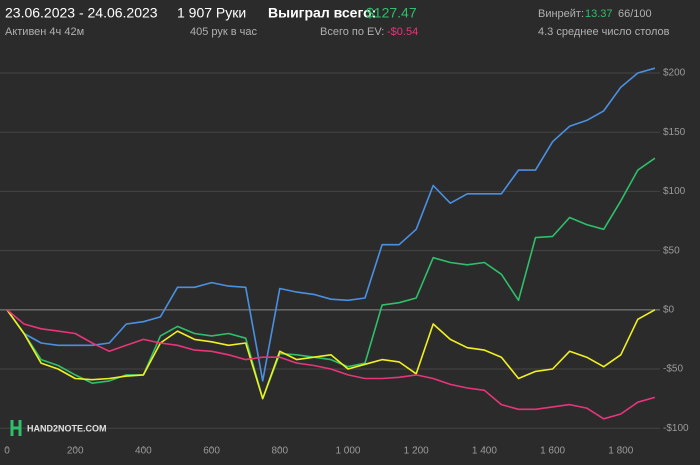 Image resolution: width=700 pixels, height=465 pixels. Describe the element at coordinates (352, 32) in the screenshot. I see `ev-label: Всего по EV:` at that location.